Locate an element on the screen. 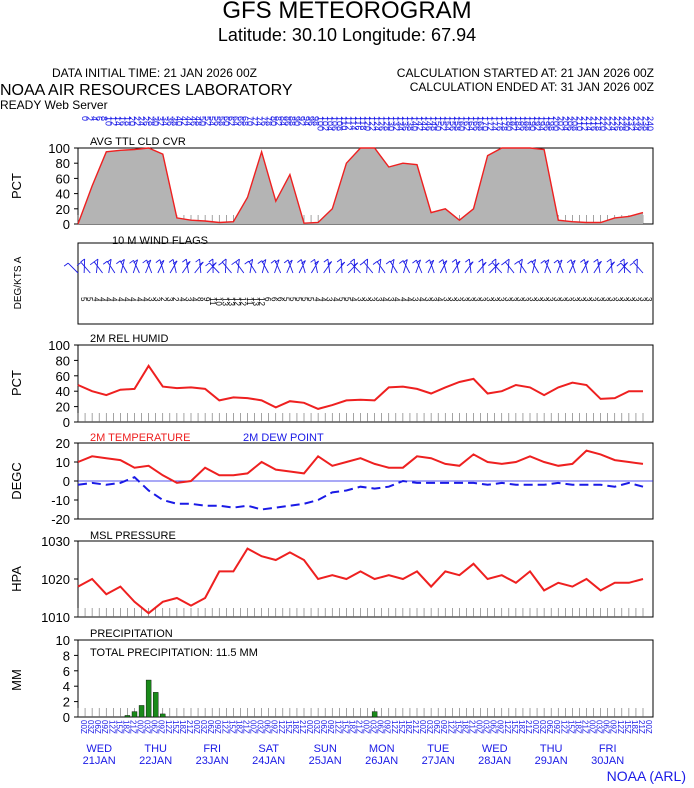  day-of-week-label: TUE is located at coordinates (438, 749).